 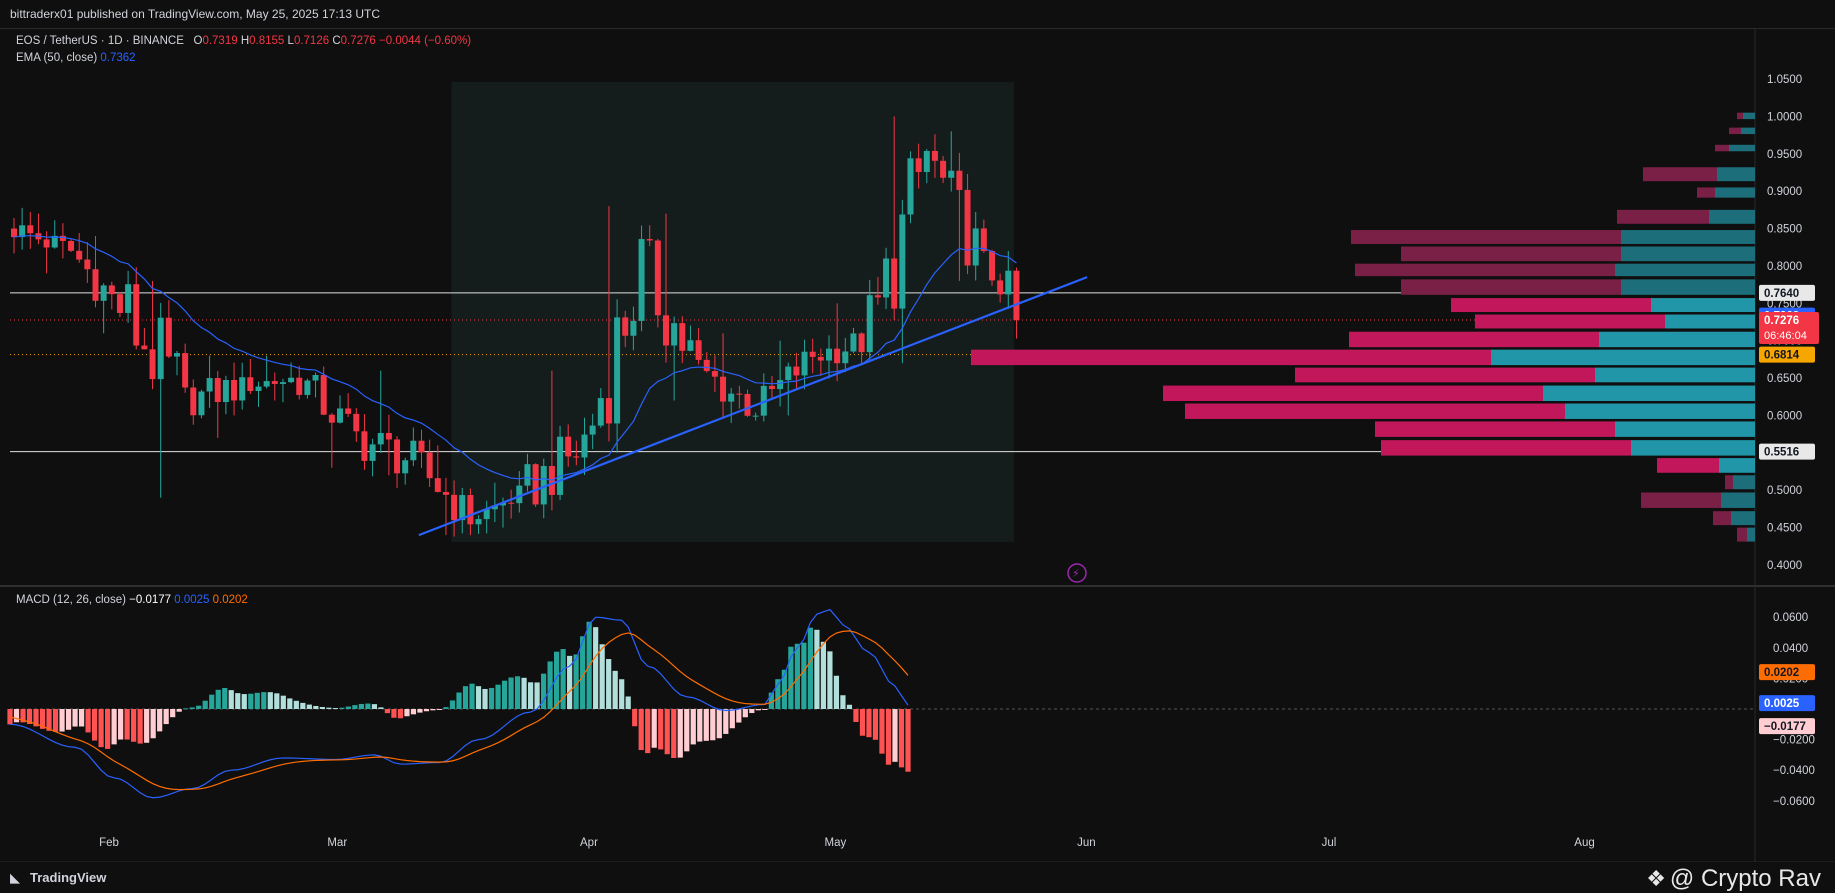 What do you see at coordinates (1784, 304) in the screenshot?
I see `price-axis-tick: 0.7500` at bounding box center [1784, 304].